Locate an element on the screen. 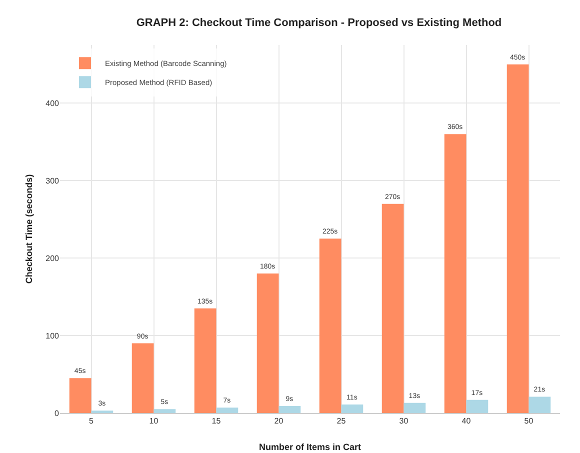  y-tick-label: 300 is located at coordinates (53, 181).